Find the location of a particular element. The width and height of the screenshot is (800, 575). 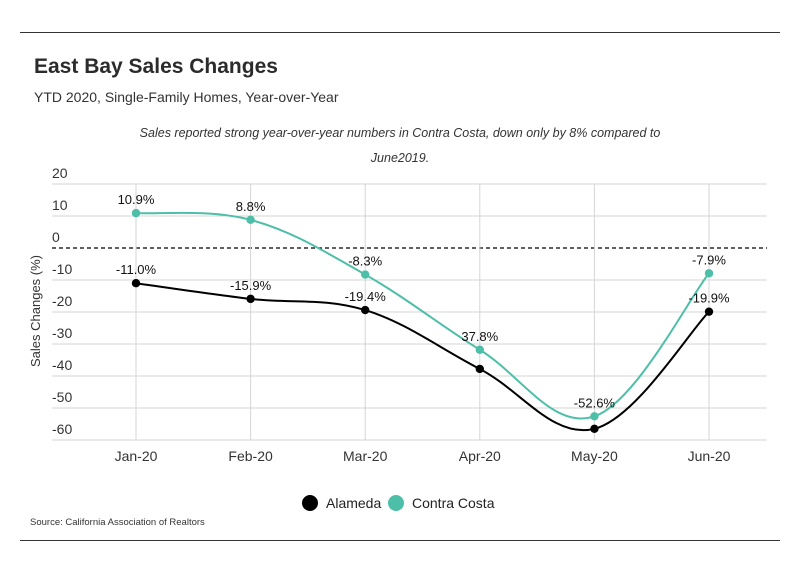

x-tick-label: Feb-20 is located at coordinates (250, 456).